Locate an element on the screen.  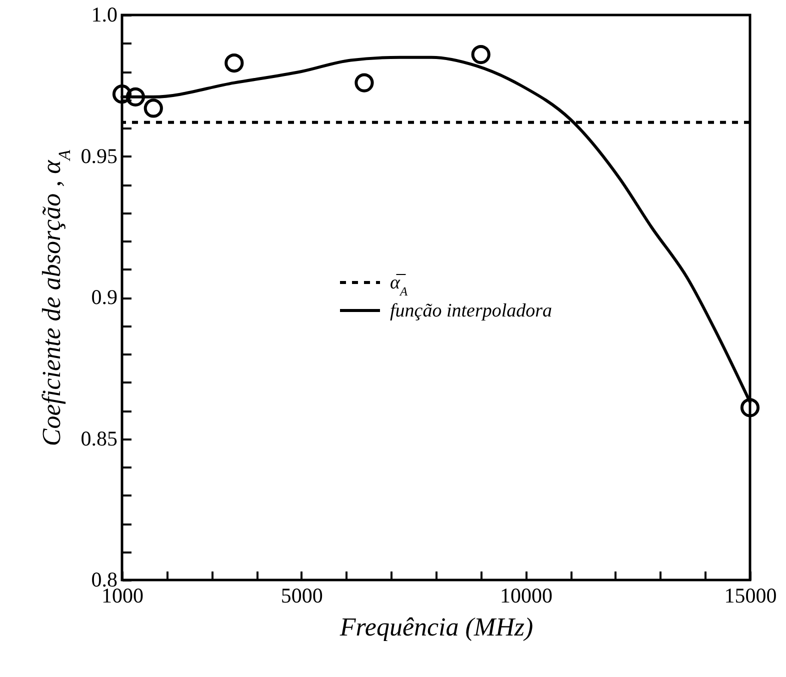
y-tick-label: 0.85 is located at coordinates (99, 438).